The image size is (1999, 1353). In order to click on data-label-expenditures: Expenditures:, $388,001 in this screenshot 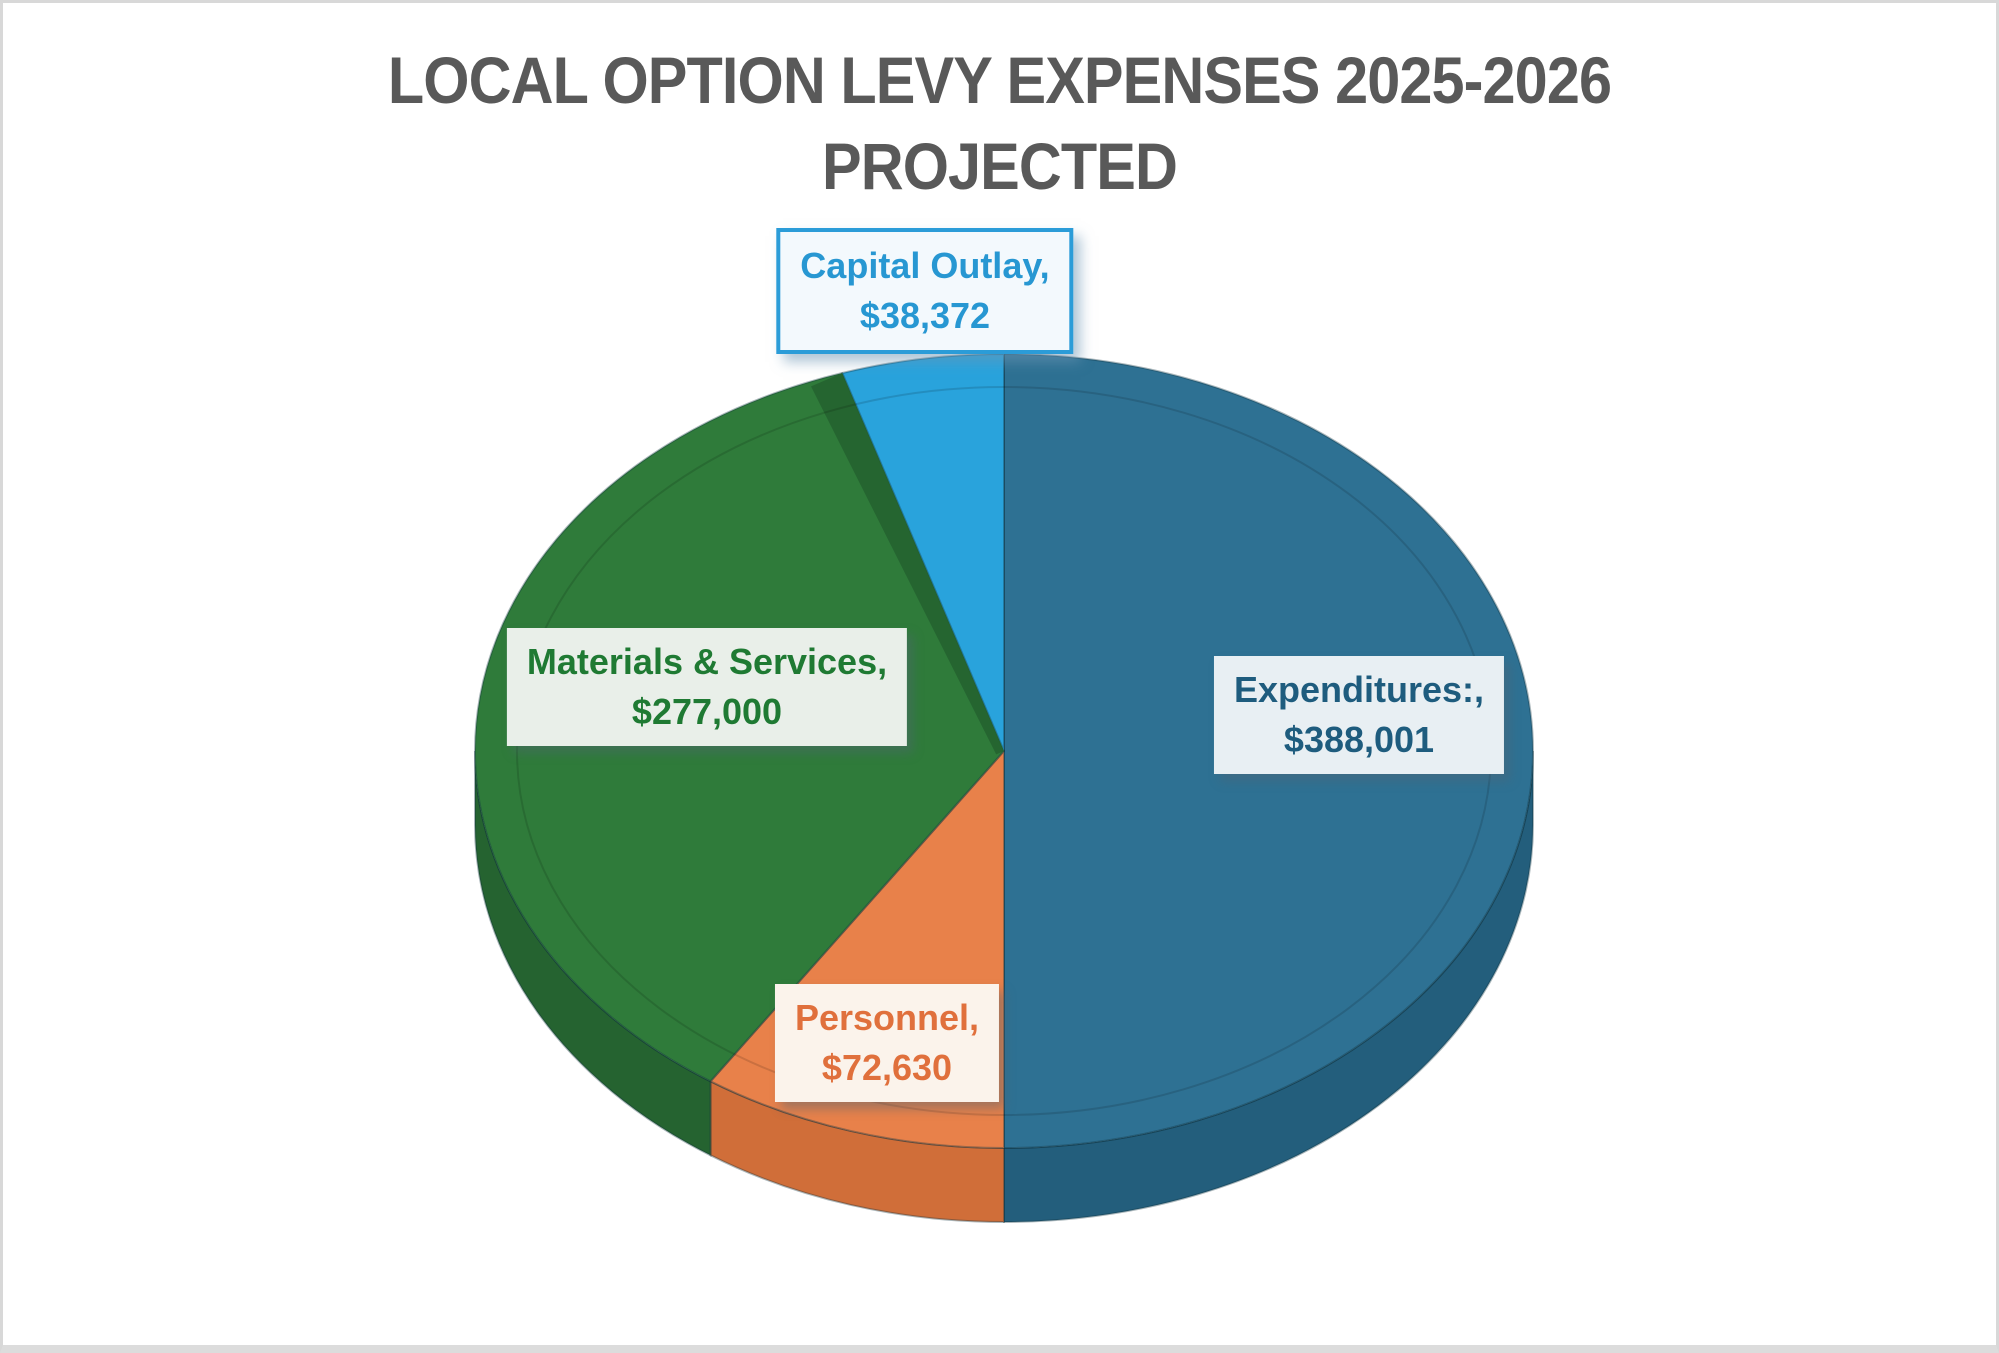, I will do `click(1359, 715)`.